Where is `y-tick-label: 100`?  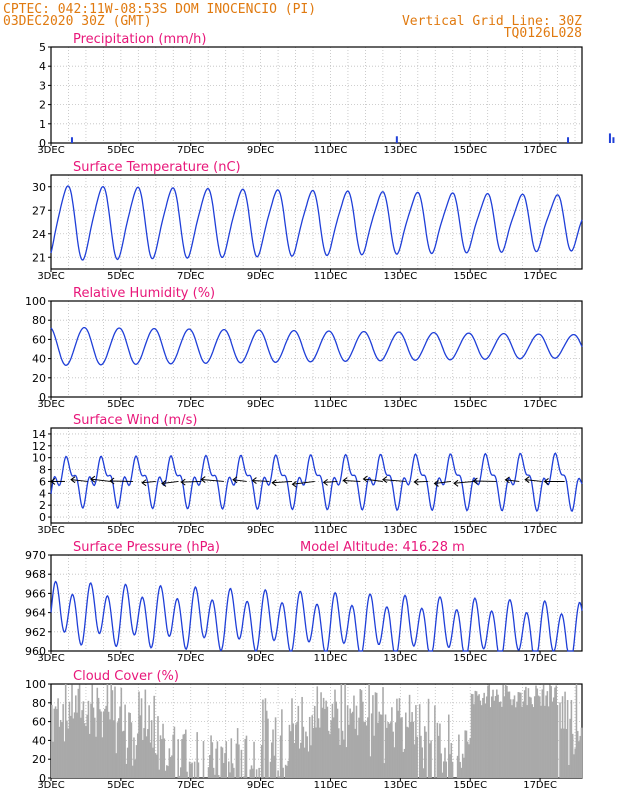
y-tick-label: 100 is located at coordinates (35, 301).